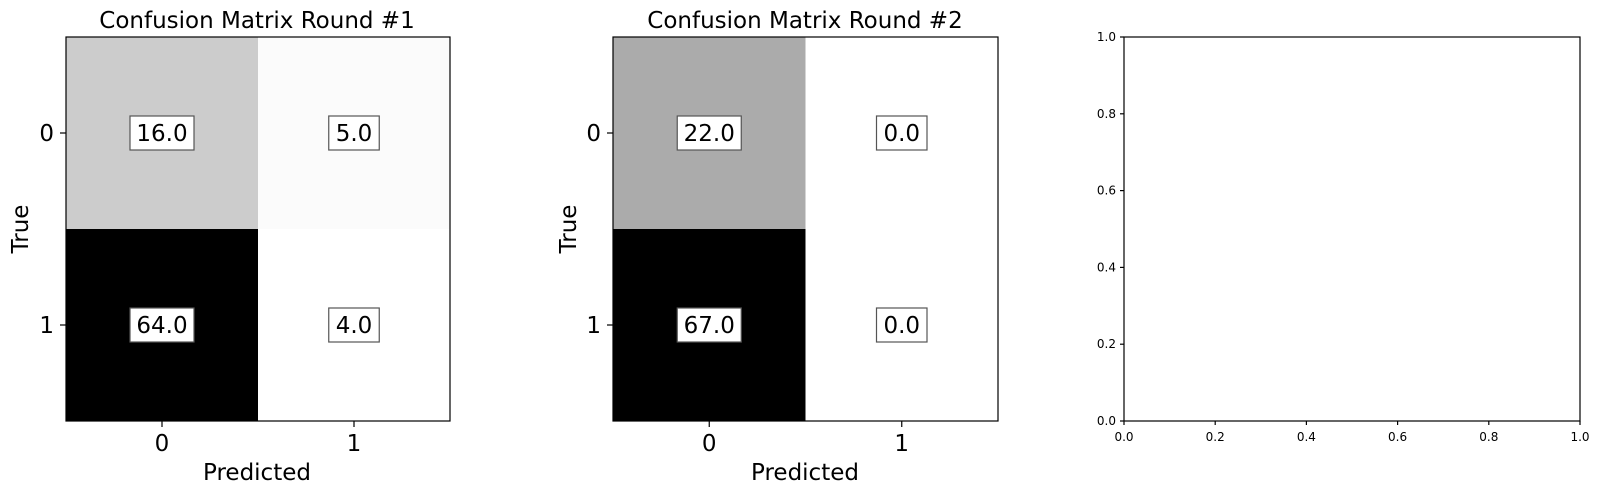 This screenshot has width=1600, height=495. I want to click on x-tick-label: 0.6, so click(1397, 437).